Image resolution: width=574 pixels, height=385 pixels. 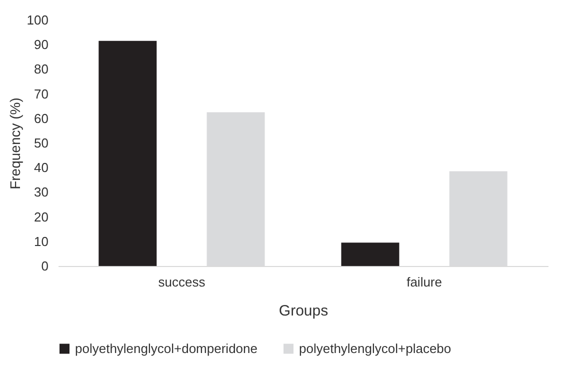 What do you see at coordinates (375, 348) in the screenshot?
I see `legend-label: polyethylenglycol+placebo` at bounding box center [375, 348].